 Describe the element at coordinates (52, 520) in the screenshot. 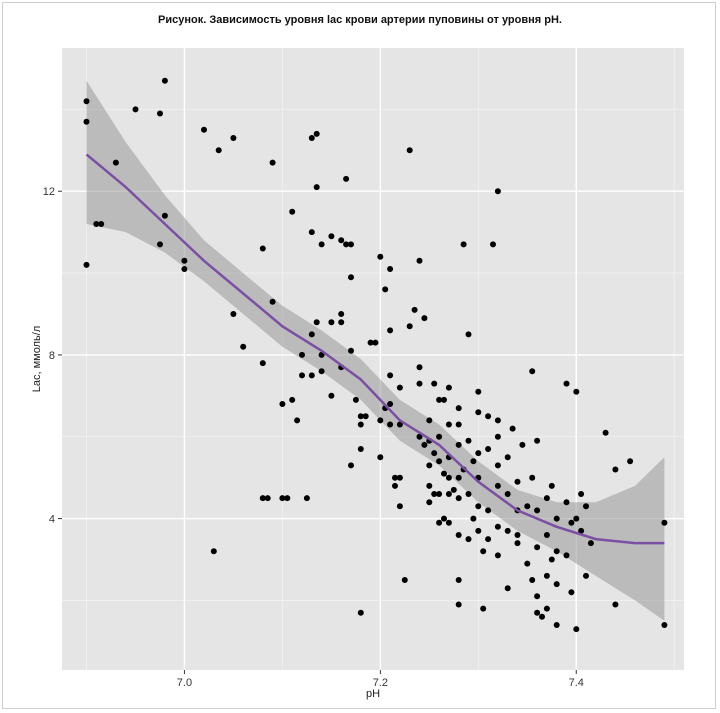

I see `y-tick-label: 4` at that location.